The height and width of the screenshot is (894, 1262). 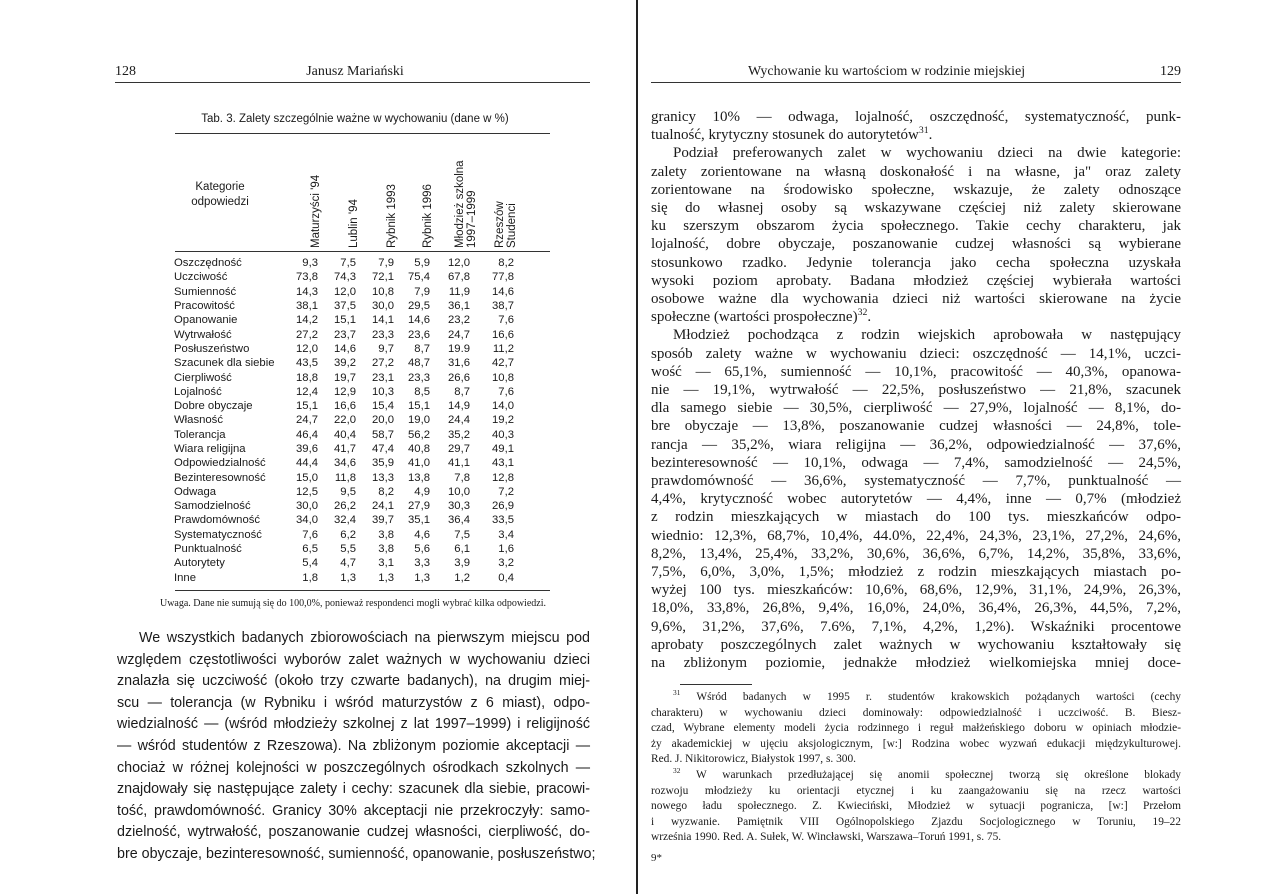 I want to click on cell-value: 5,4, so click(x=310, y=563).